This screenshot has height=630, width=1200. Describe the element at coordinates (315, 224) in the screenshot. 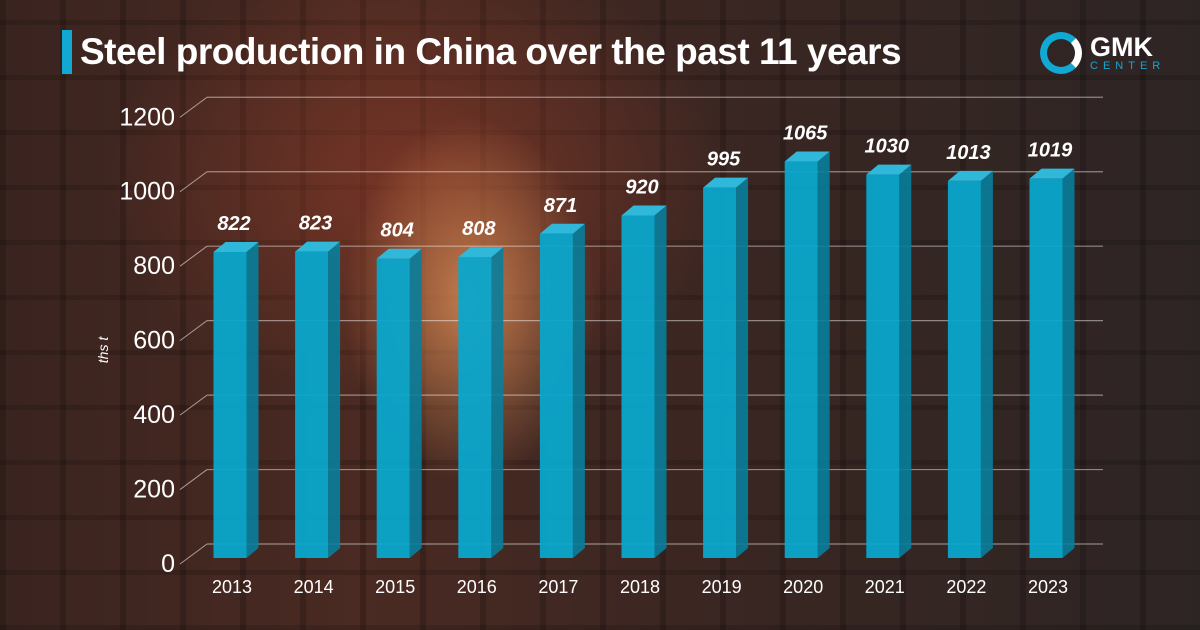

I see `data-label: 823` at that location.